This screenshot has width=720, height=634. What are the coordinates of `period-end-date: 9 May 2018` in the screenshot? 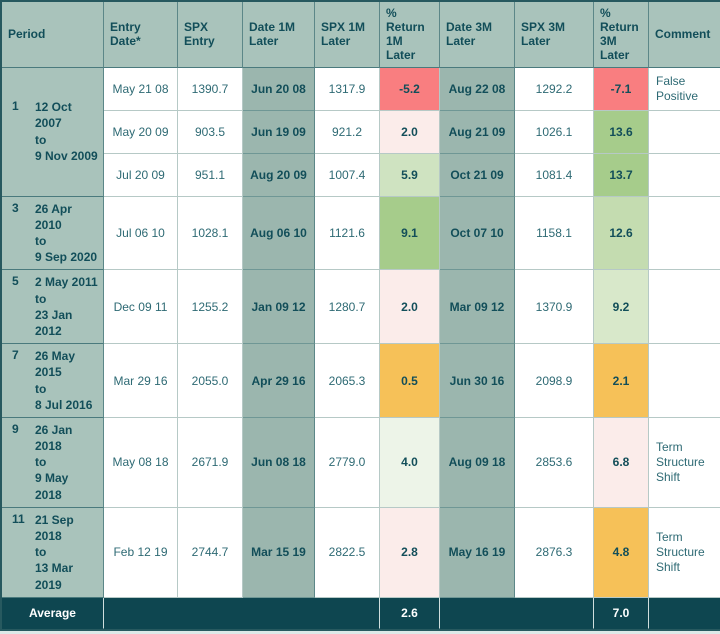 It's located at (52, 486).